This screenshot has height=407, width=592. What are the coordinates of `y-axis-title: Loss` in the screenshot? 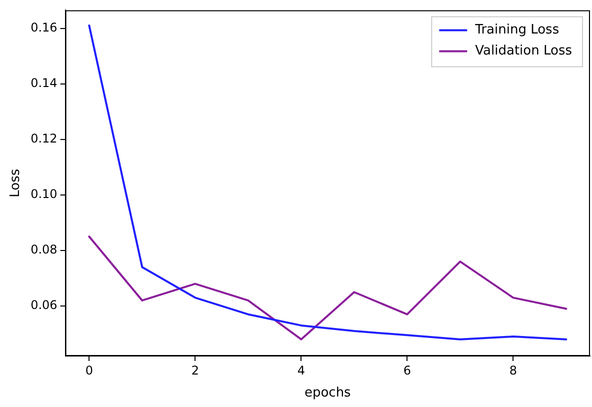 It's located at (16, 183).